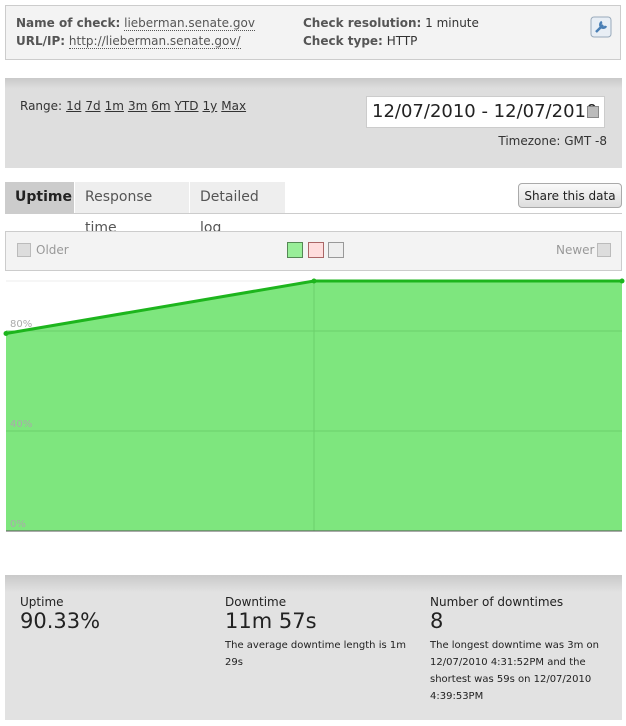 Image resolution: width=626 pixels, height=726 pixels. Describe the element at coordinates (21, 424) in the screenshot. I see `y-tick-label: 40%` at that location.